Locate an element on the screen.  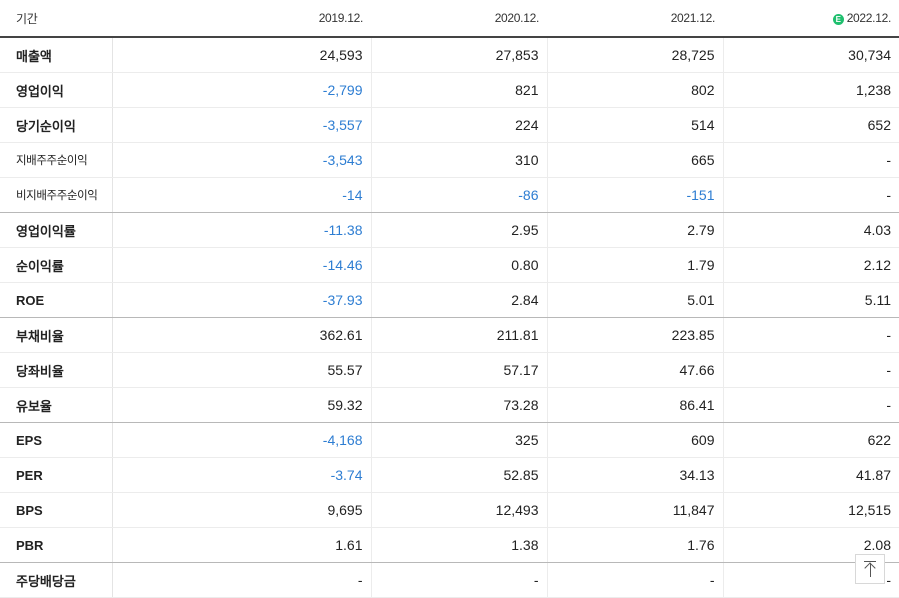
value-cell: 1.76 is located at coordinates (635, 545).